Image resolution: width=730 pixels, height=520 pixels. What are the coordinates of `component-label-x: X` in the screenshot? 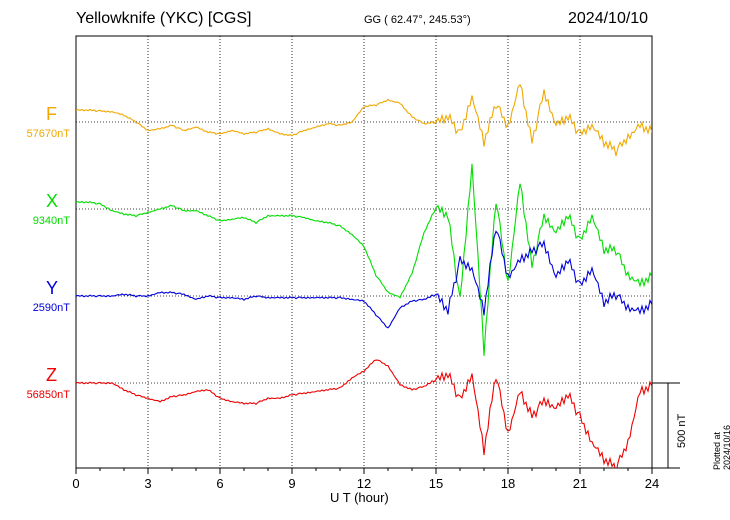 It's located at (52, 201).